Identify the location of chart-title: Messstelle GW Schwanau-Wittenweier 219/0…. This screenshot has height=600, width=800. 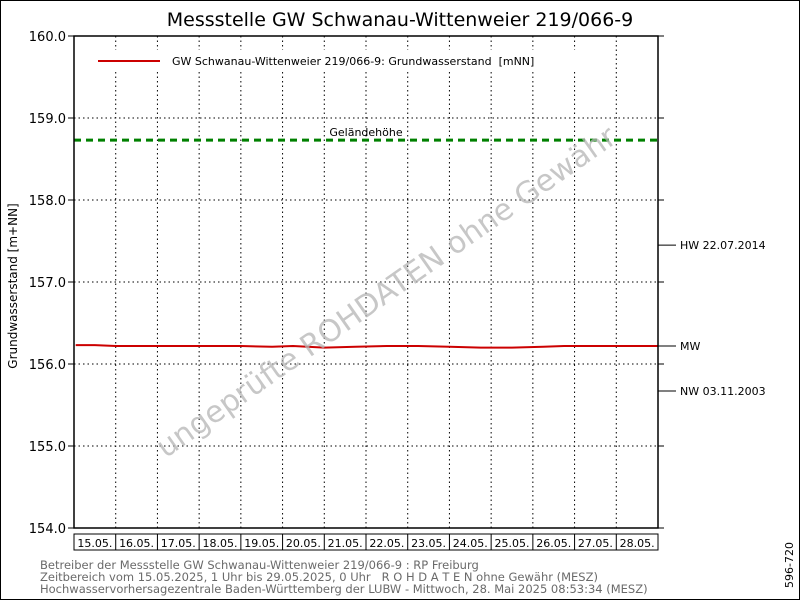
(400, 20).